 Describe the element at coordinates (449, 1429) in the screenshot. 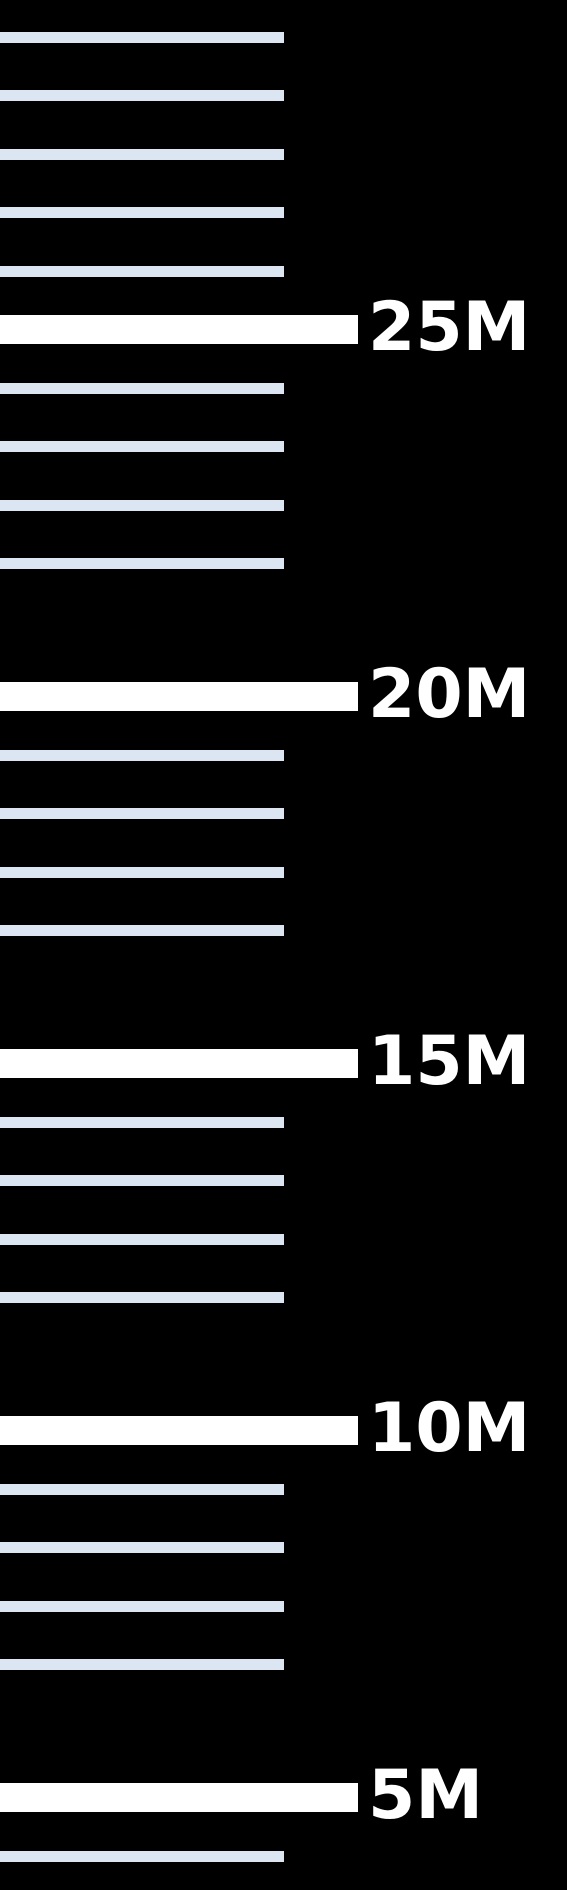

I see `tick-label-10: 10M` at that location.